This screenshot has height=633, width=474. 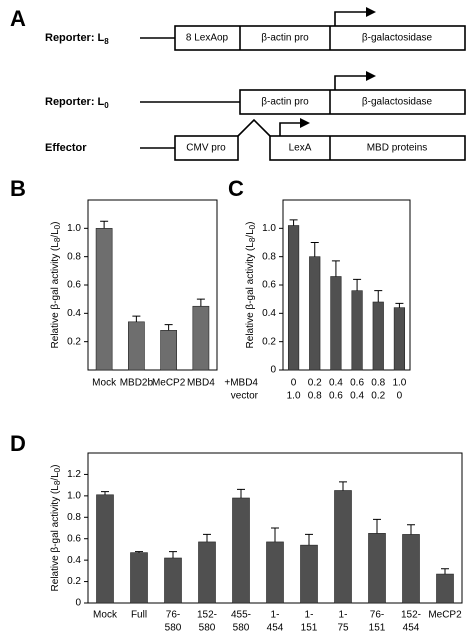 What do you see at coordinates (77, 103) in the screenshot?
I see `row-label: Reporter: L0` at bounding box center [77, 103].